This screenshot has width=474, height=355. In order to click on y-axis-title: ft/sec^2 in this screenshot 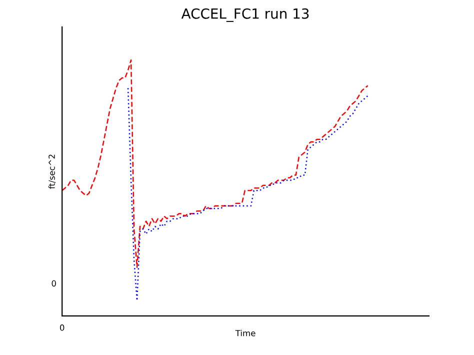, I will do `click(52, 171)`.